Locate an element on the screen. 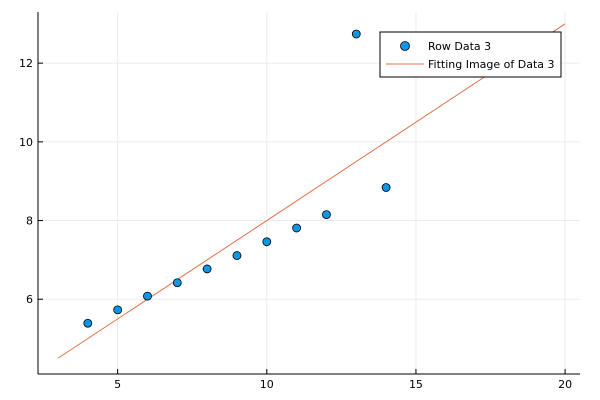 Image resolution: width=600 pixels, height=400 pixels. x-tick-label: 10 is located at coordinates (267, 384).